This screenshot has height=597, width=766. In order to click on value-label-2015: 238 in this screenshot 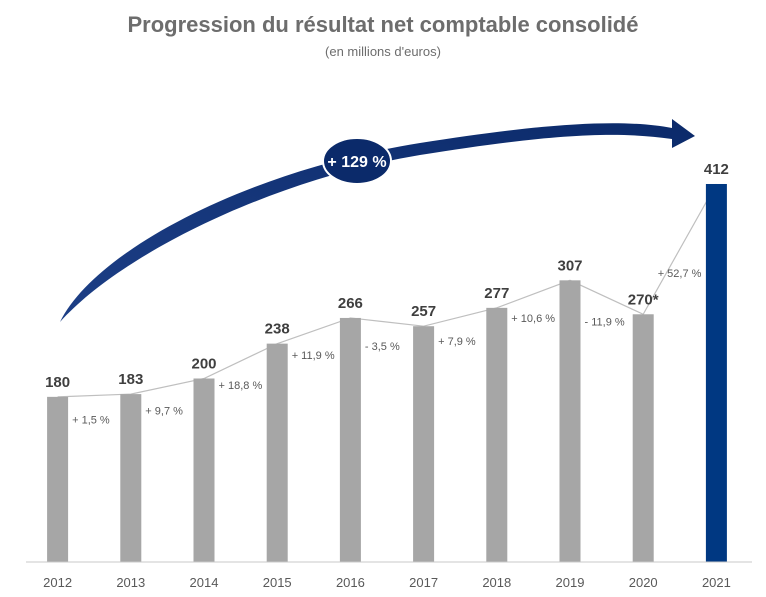, I will do `click(277, 329)`.